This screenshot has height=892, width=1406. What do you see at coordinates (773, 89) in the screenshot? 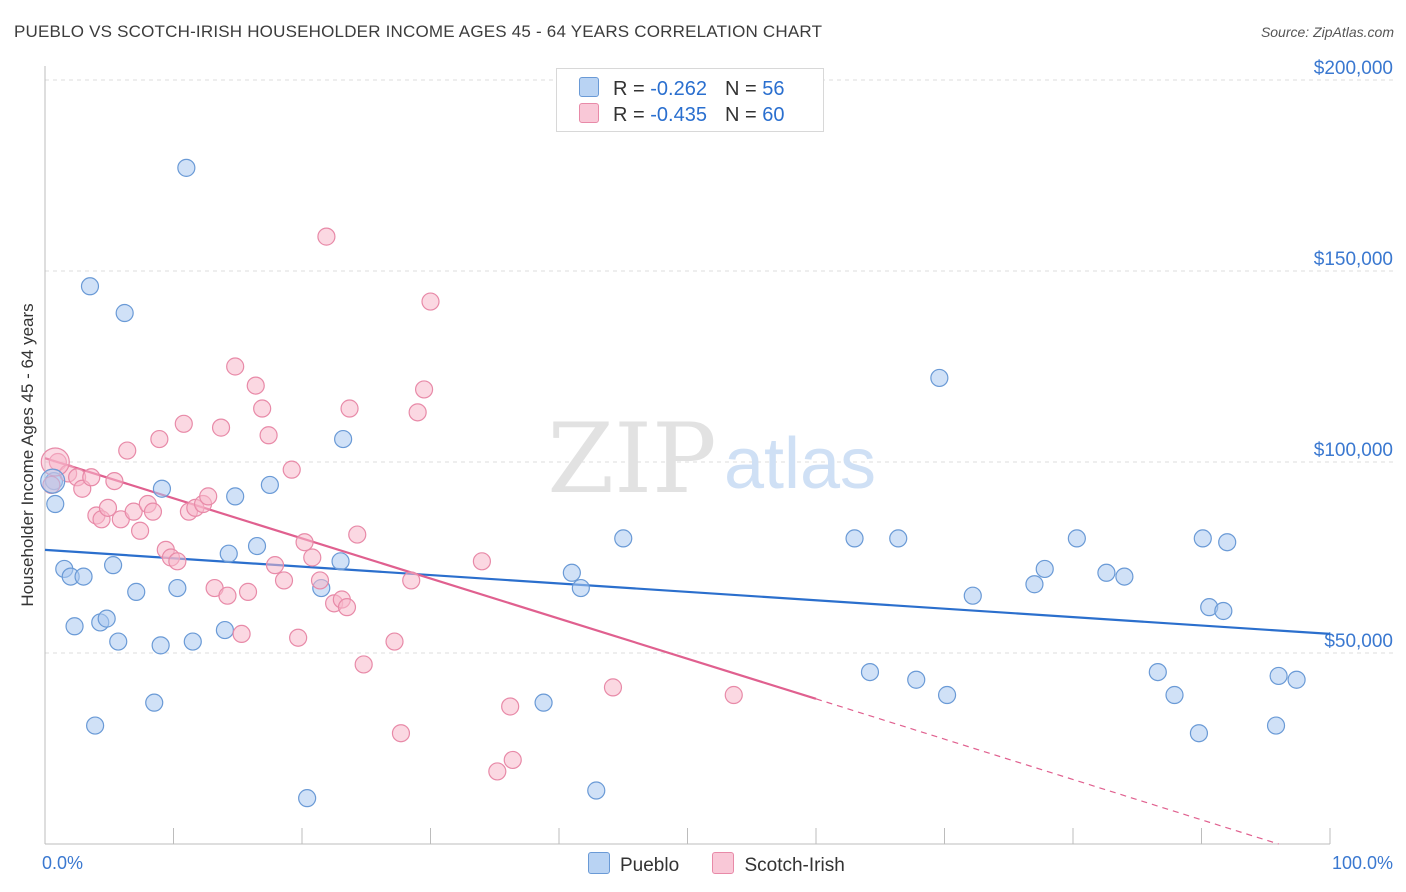
I see `pueblo-n-value: 56` at bounding box center [773, 89].